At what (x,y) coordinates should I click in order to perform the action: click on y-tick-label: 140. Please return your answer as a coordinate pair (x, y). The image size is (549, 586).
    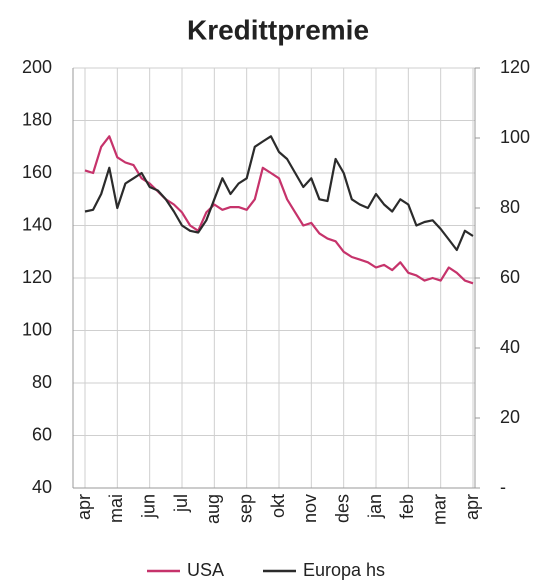
    Looking at the image, I should click on (37, 224).